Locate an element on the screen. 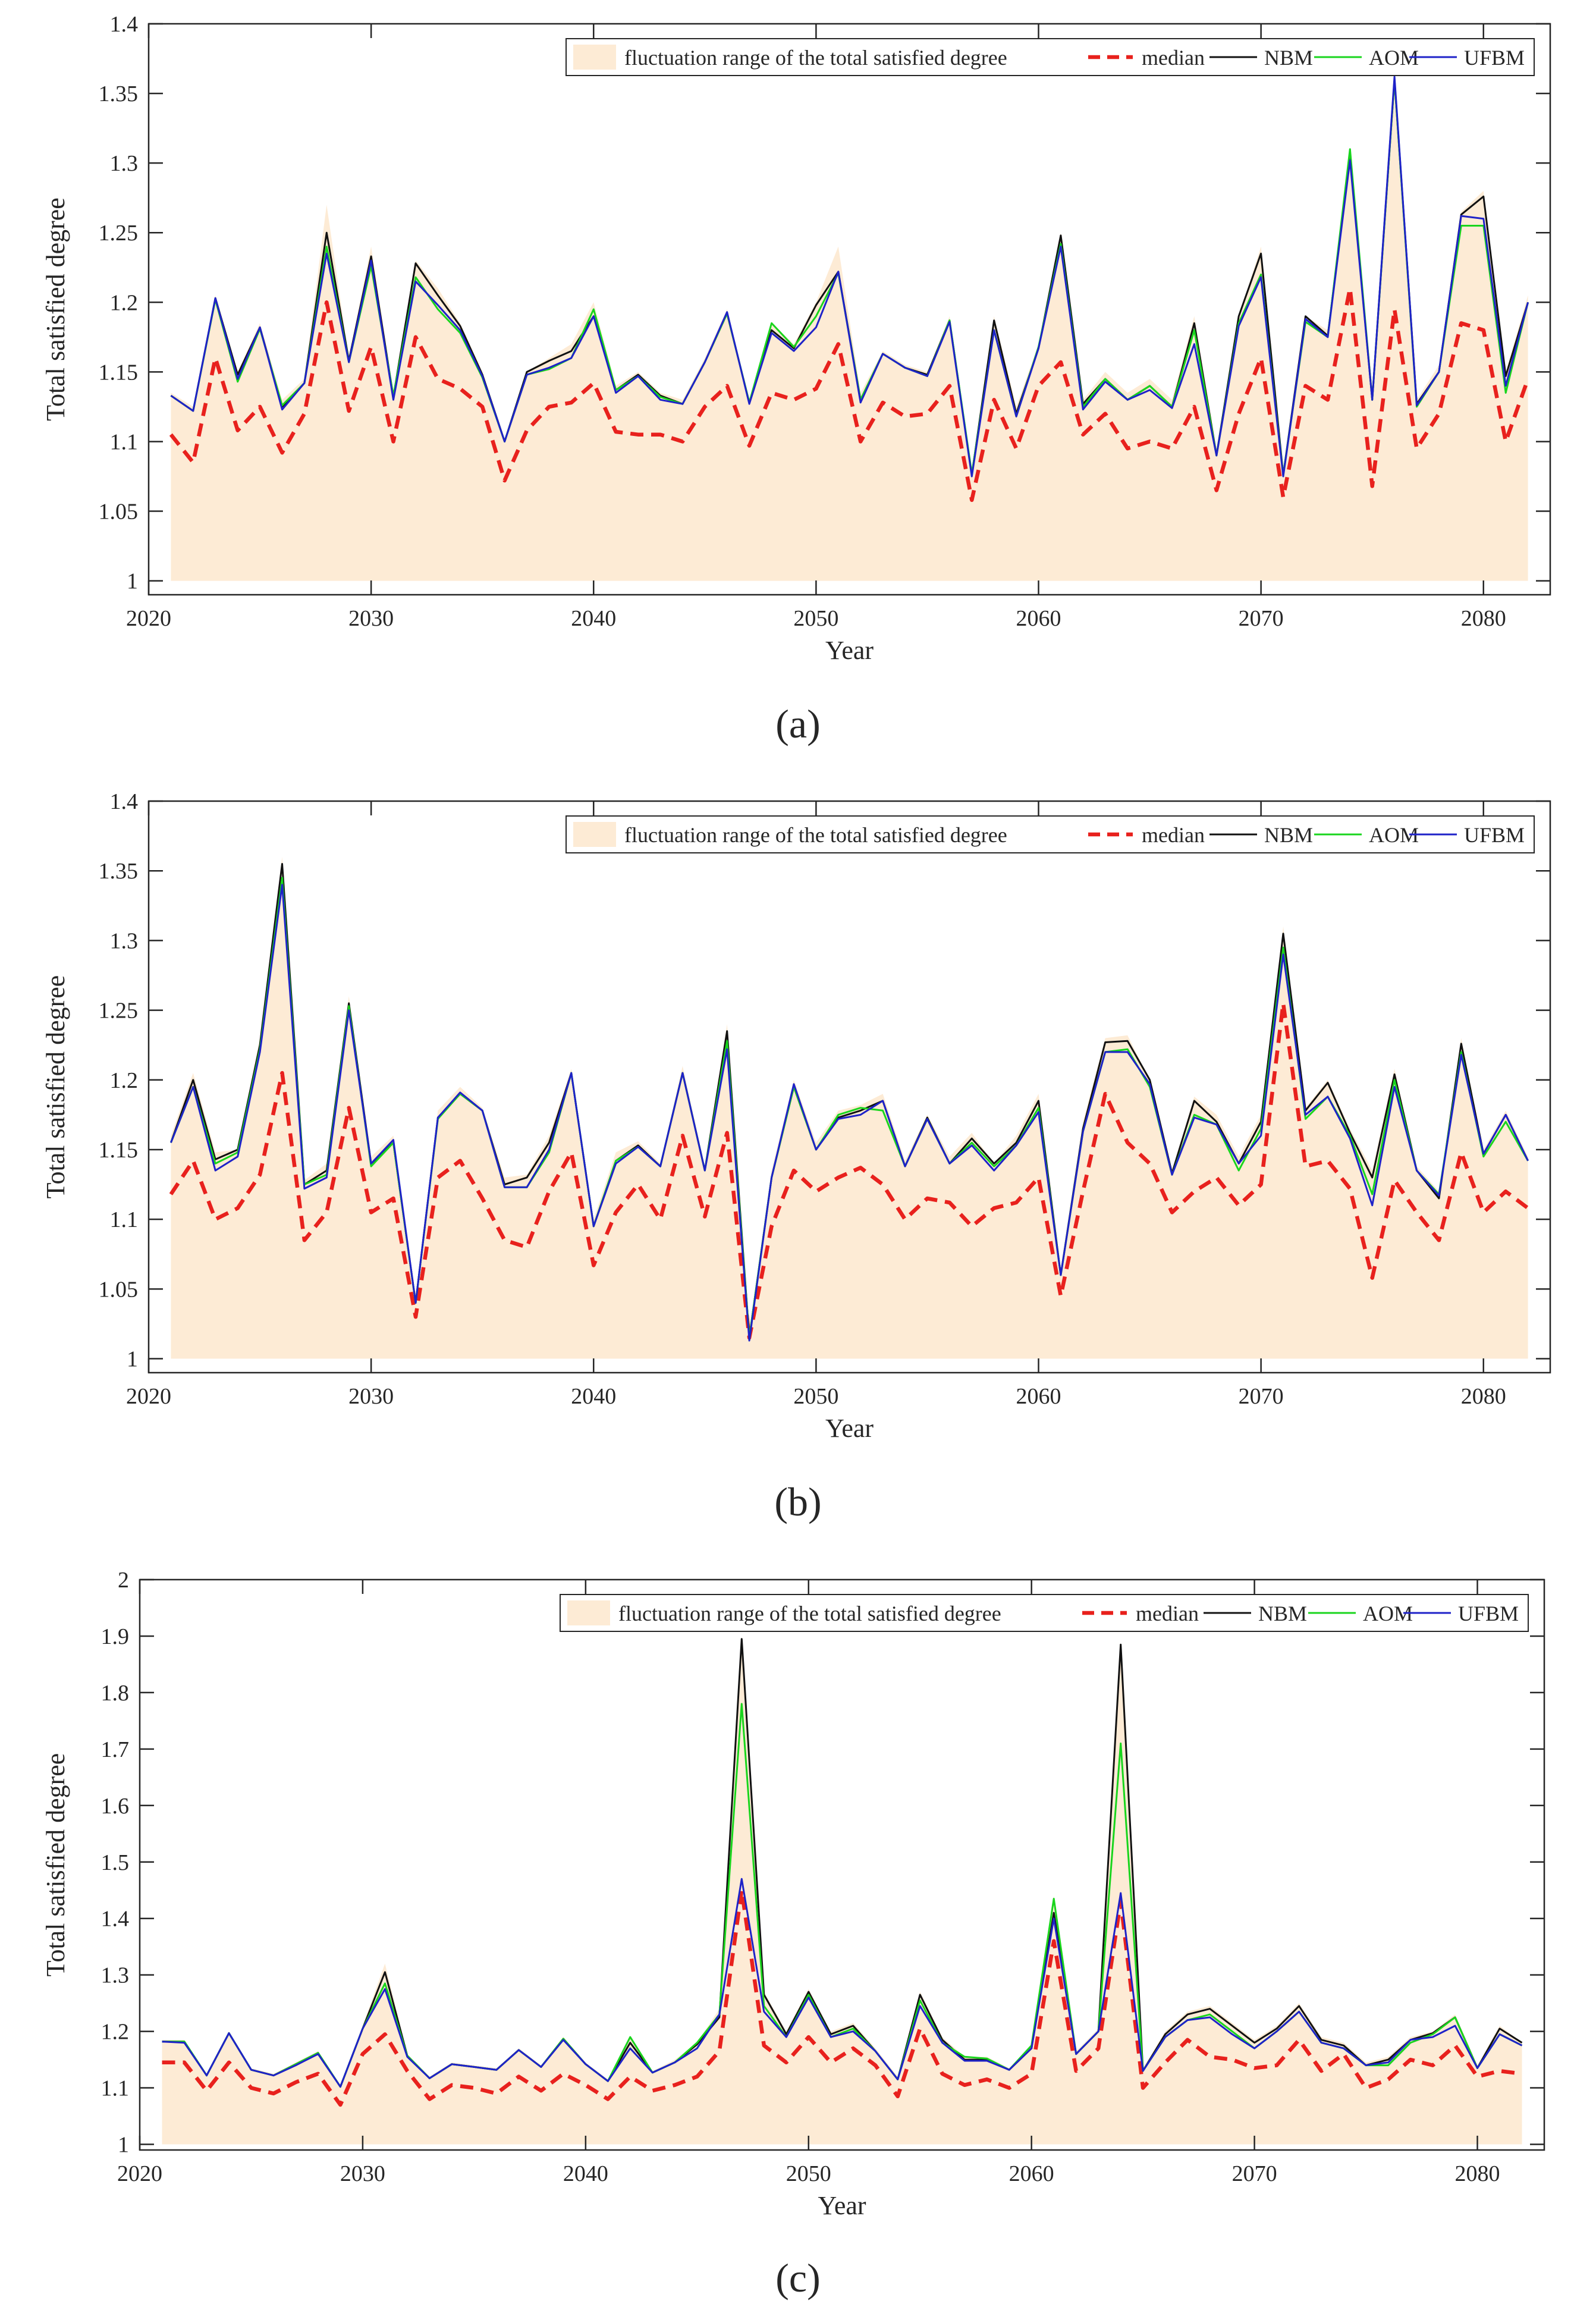 The image size is (1596, 2307). panel-label-c: (c) is located at coordinates (797, 2277).